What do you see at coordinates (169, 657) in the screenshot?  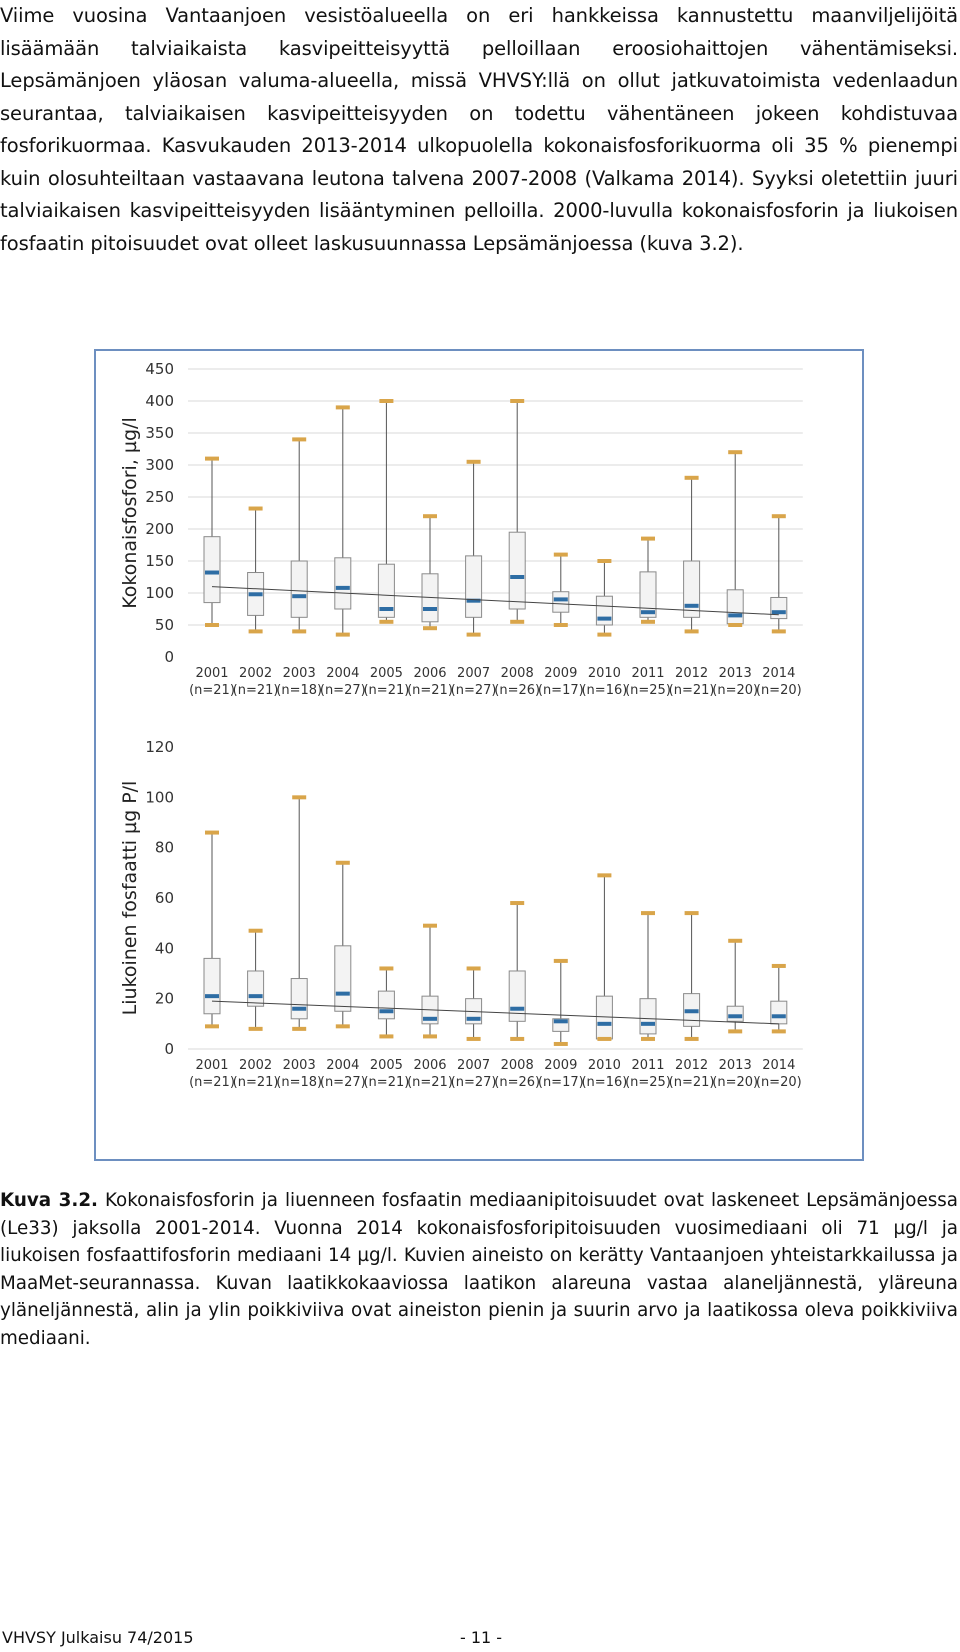 I see `y-tick-label: 0` at bounding box center [169, 657].